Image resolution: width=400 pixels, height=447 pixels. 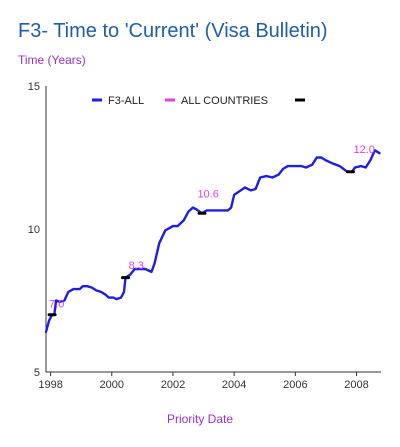 I want to click on y-axis-label: Time (Years), so click(x=52, y=60).